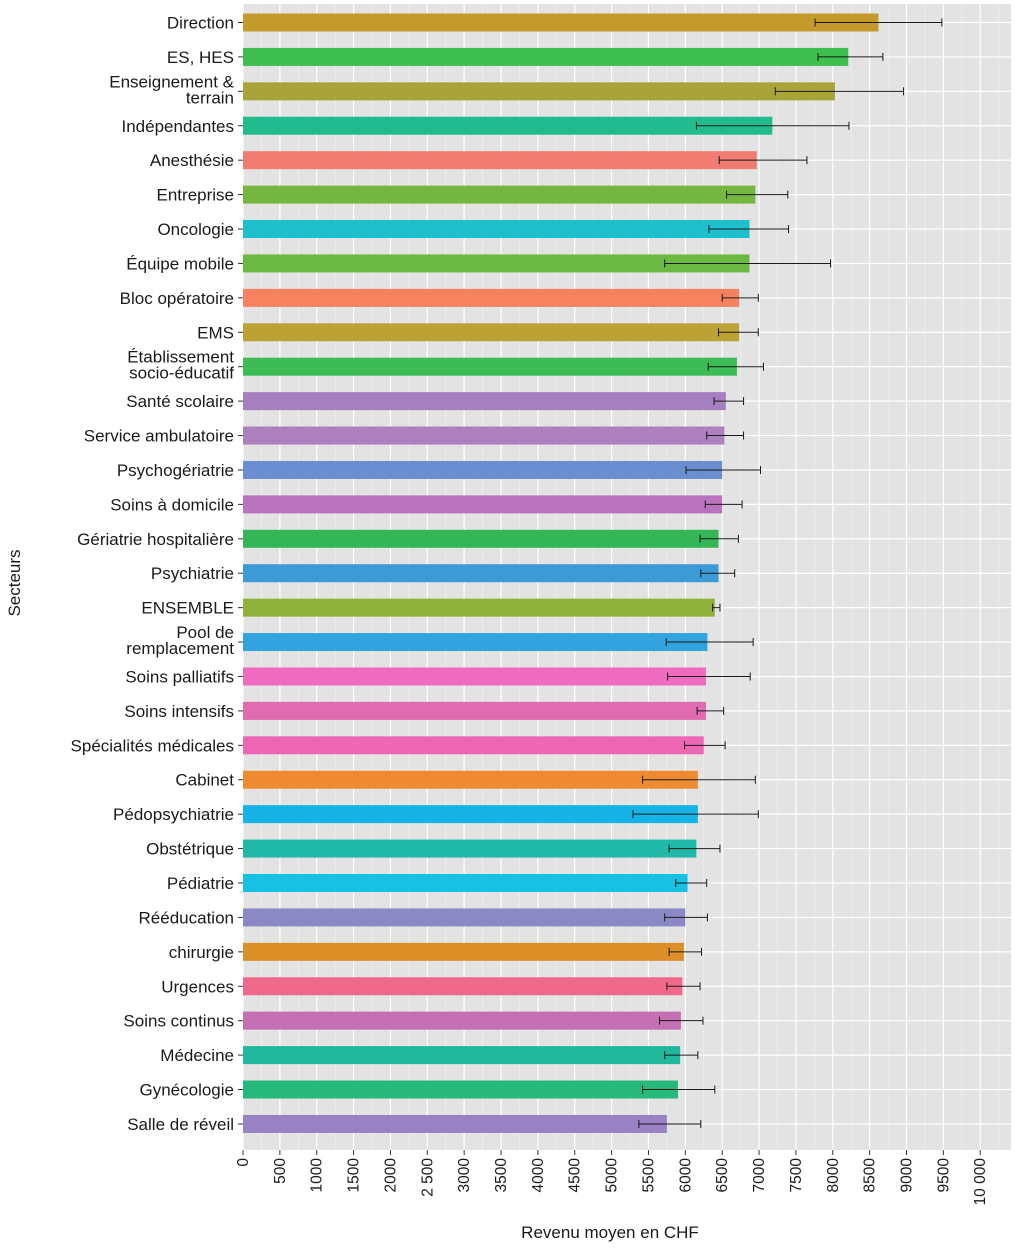  I want to click on category-label: Psychiatrie, so click(192, 573).